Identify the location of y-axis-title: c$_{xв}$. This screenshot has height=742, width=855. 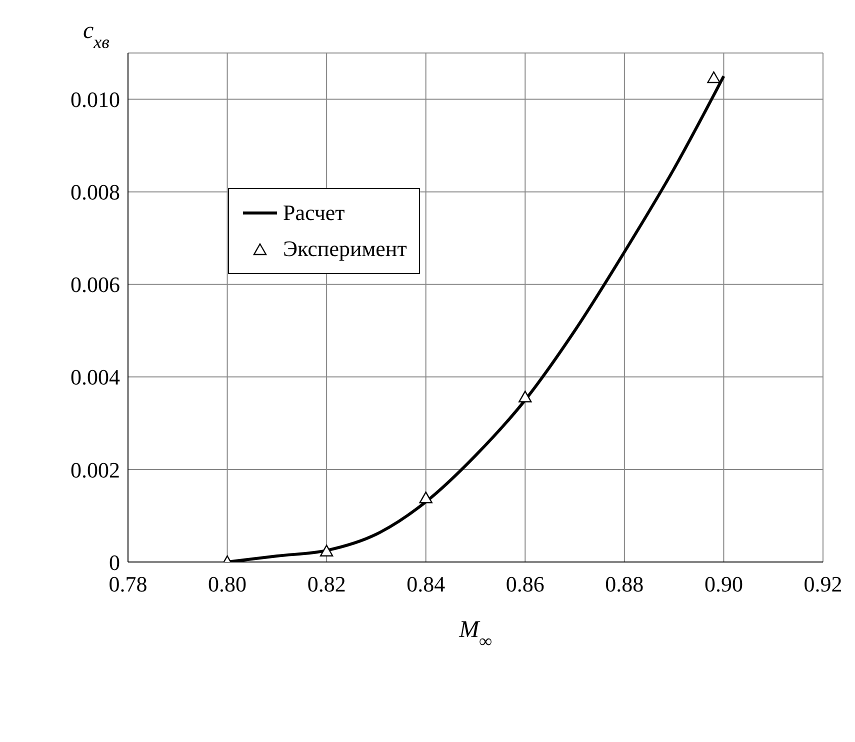
(96, 35).